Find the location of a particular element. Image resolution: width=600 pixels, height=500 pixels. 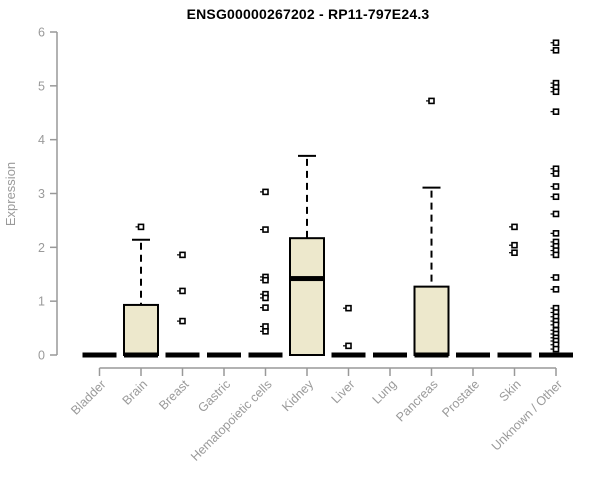

box-pancreas is located at coordinates (431, 320).